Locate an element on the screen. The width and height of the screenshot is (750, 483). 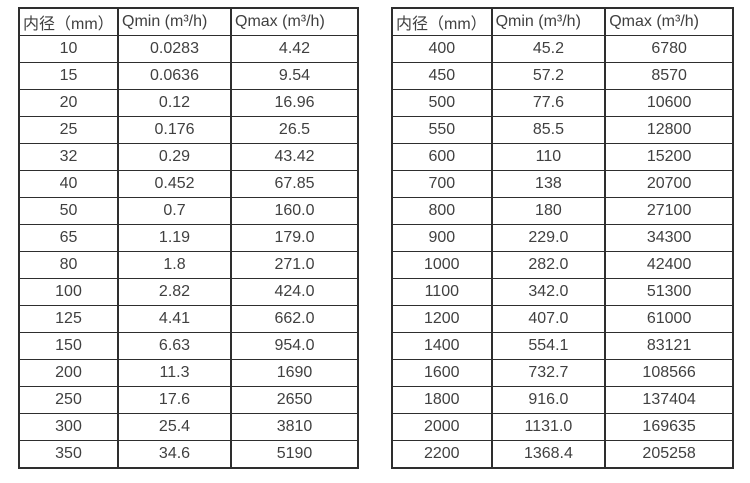
table-row: 1600 732.7 108566 is located at coordinates (562, 373).